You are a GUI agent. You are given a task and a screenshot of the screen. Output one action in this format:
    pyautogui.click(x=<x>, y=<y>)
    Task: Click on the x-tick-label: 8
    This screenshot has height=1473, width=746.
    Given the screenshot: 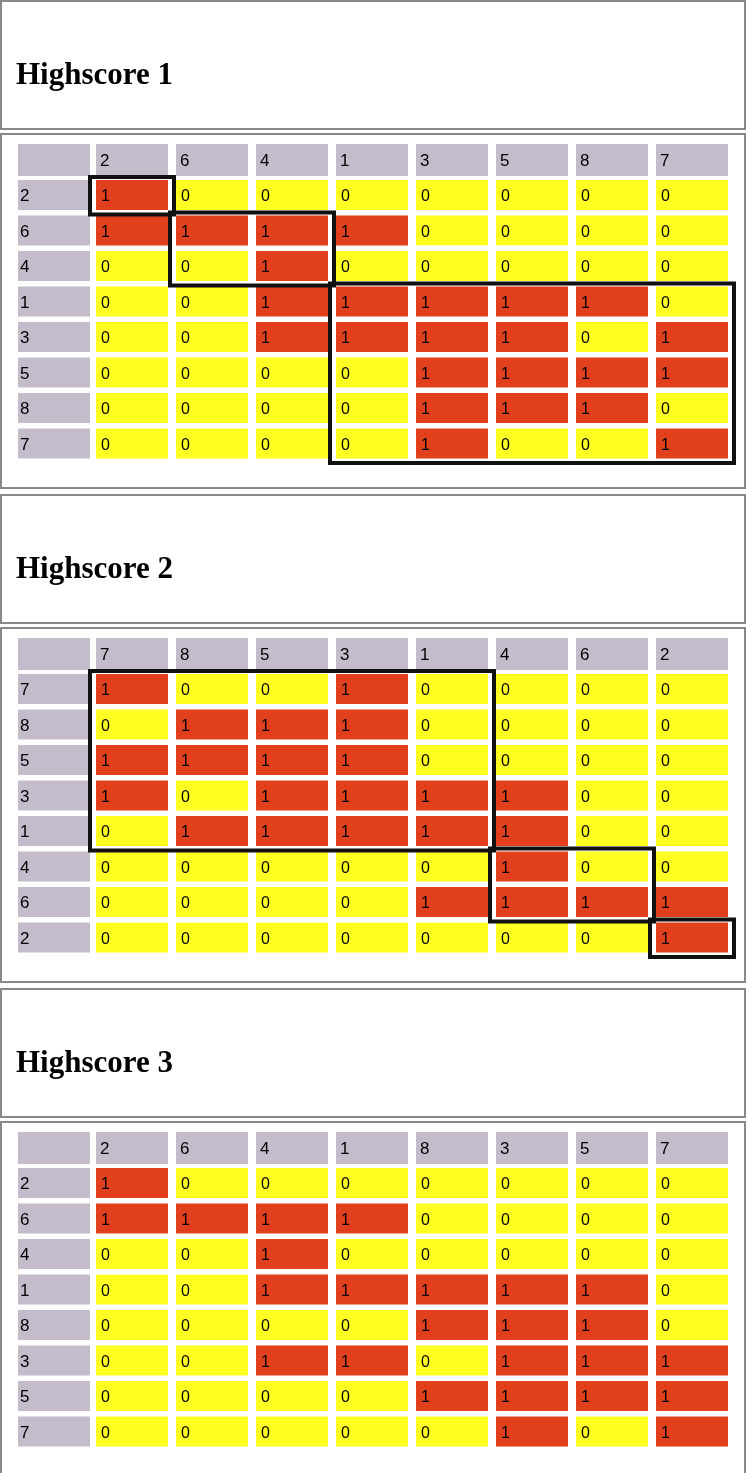 What is the action you would take?
    pyautogui.click(x=425, y=1148)
    